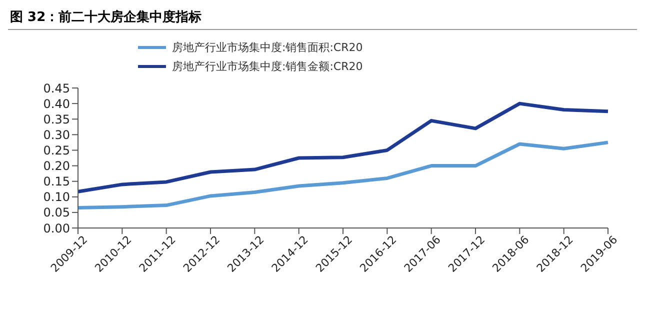  I want to click on y-tick-label: 0.30, so click(56, 135).